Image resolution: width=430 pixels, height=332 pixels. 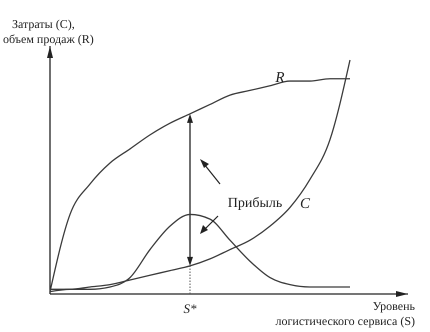 What do you see at coordinates (279, 78) in the screenshot?
I see `series-label: R` at bounding box center [279, 78].